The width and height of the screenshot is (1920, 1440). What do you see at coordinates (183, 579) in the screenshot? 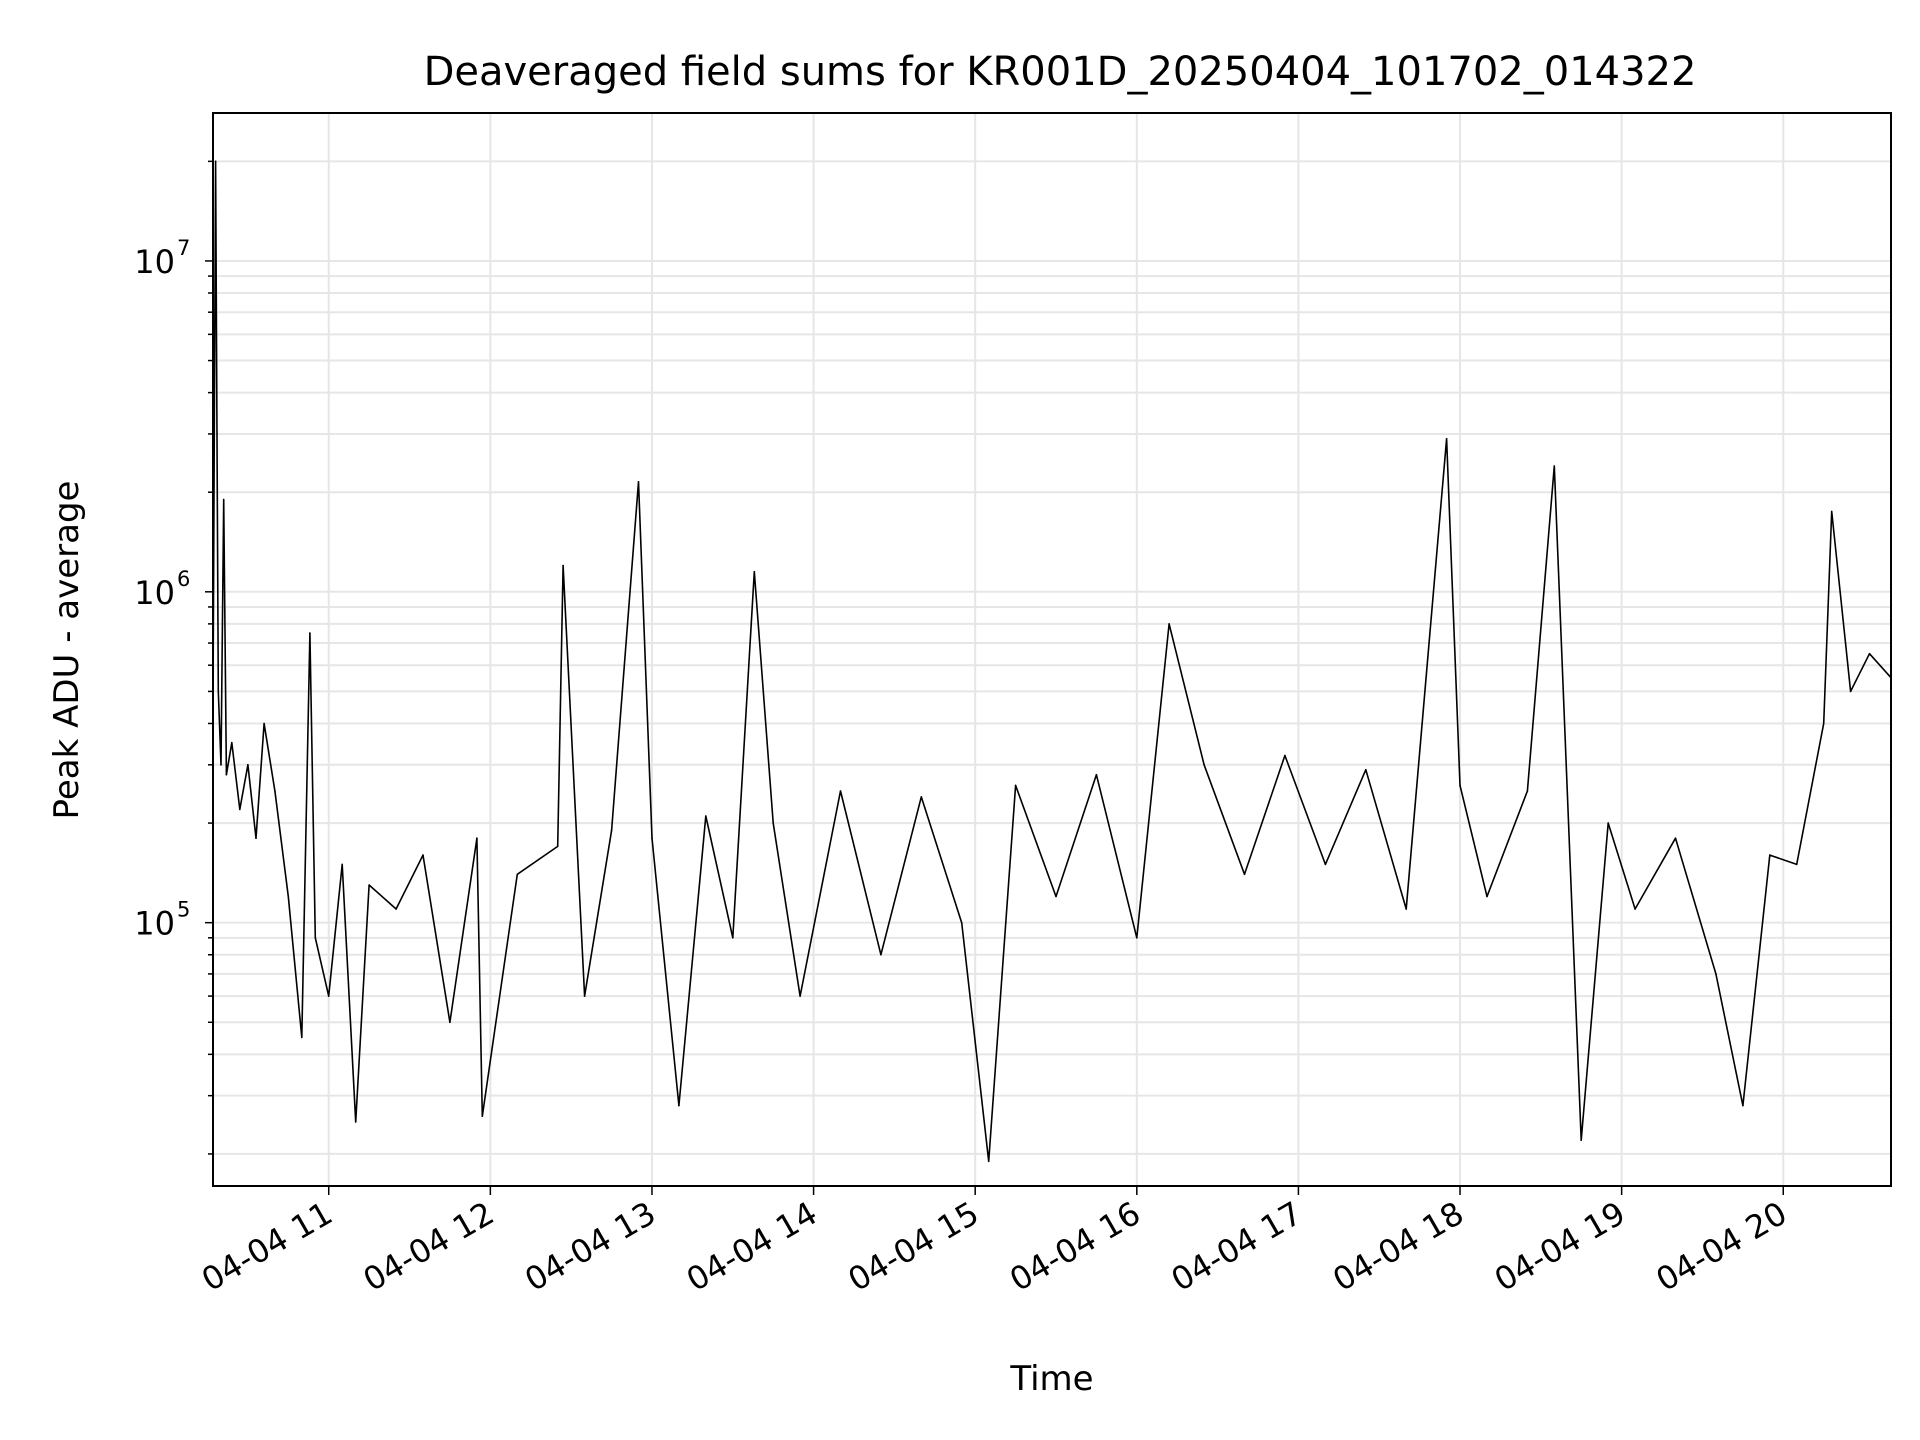
I see `y-tick-exponent: 6` at bounding box center [183, 579].